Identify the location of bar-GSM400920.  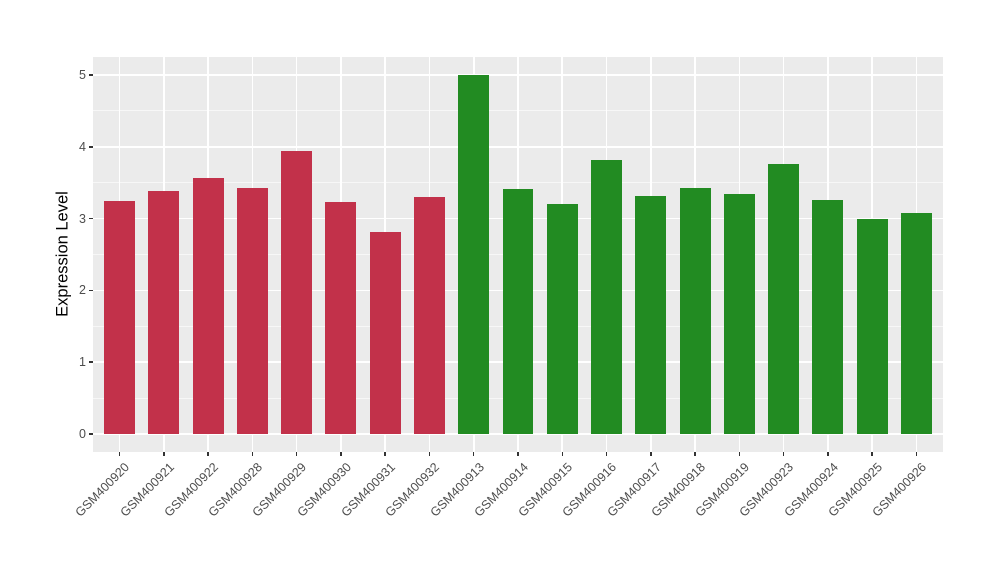
(120, 318).